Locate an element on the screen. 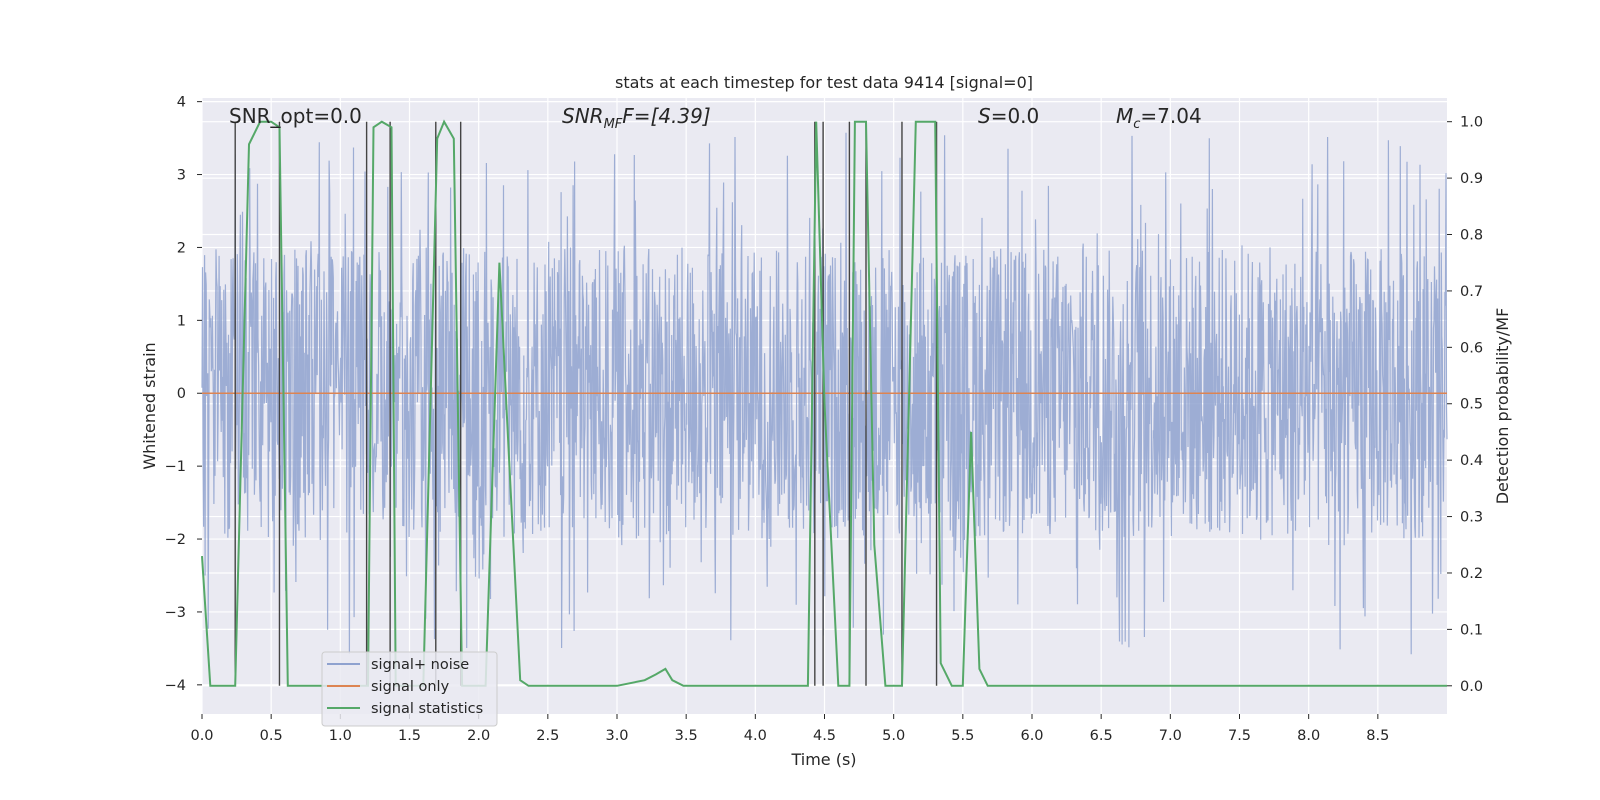 The width and height of the screenshot is (1600, 800). y2-axis-label: Detection probability/MF is located at coordinates (1502, 406).